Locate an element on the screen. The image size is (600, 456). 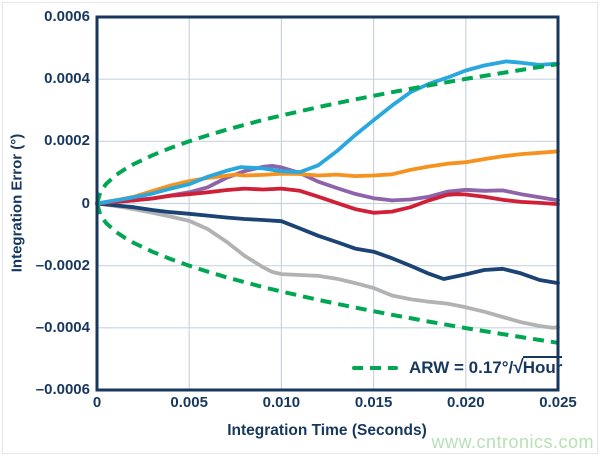
x-tick-label: 0.010 is located at coordinates (281, 402).